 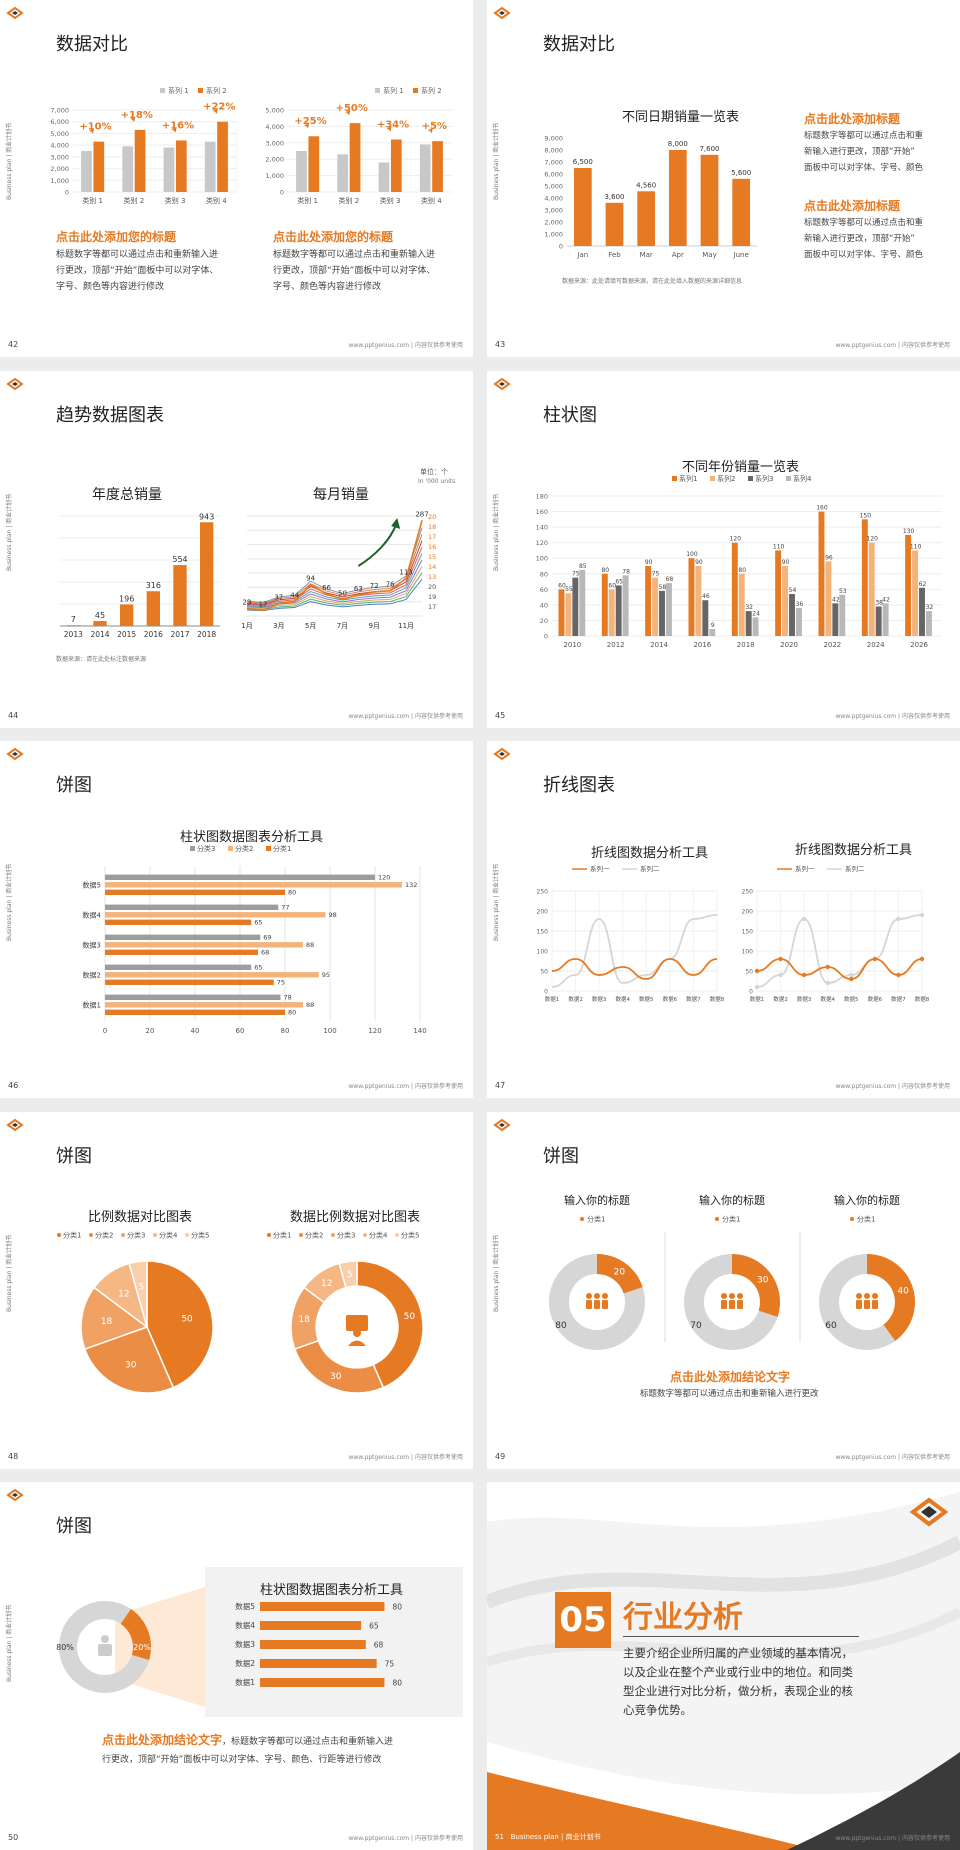 What do you see at coordinates (741, 173) in the screenshot?
I see `data-label: 5,600` at bounding box center [741, 173].